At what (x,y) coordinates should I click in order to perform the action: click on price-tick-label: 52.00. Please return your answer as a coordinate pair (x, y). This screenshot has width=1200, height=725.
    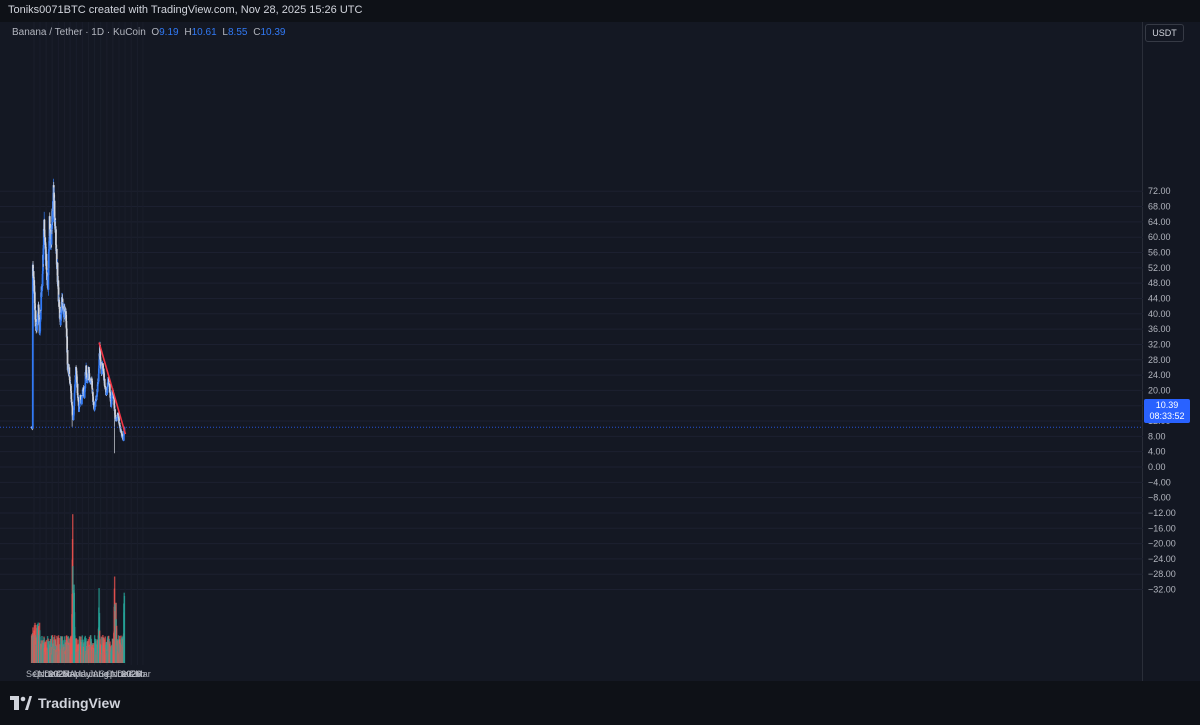
    Looking at the image, I should click on (1159, 268).